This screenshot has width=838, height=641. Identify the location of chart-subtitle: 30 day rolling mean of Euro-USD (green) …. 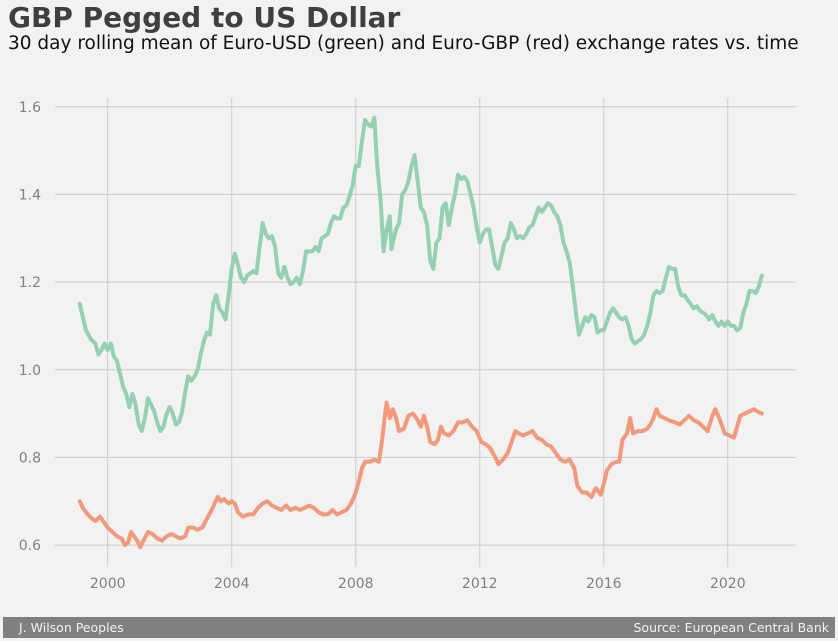
(403, 43).